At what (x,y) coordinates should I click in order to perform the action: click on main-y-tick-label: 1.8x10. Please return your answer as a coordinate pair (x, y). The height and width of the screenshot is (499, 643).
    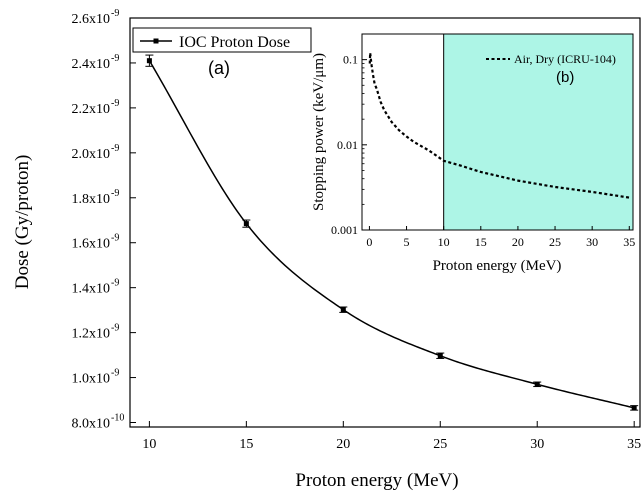
    Looking at the image, I should click on (91, 199).